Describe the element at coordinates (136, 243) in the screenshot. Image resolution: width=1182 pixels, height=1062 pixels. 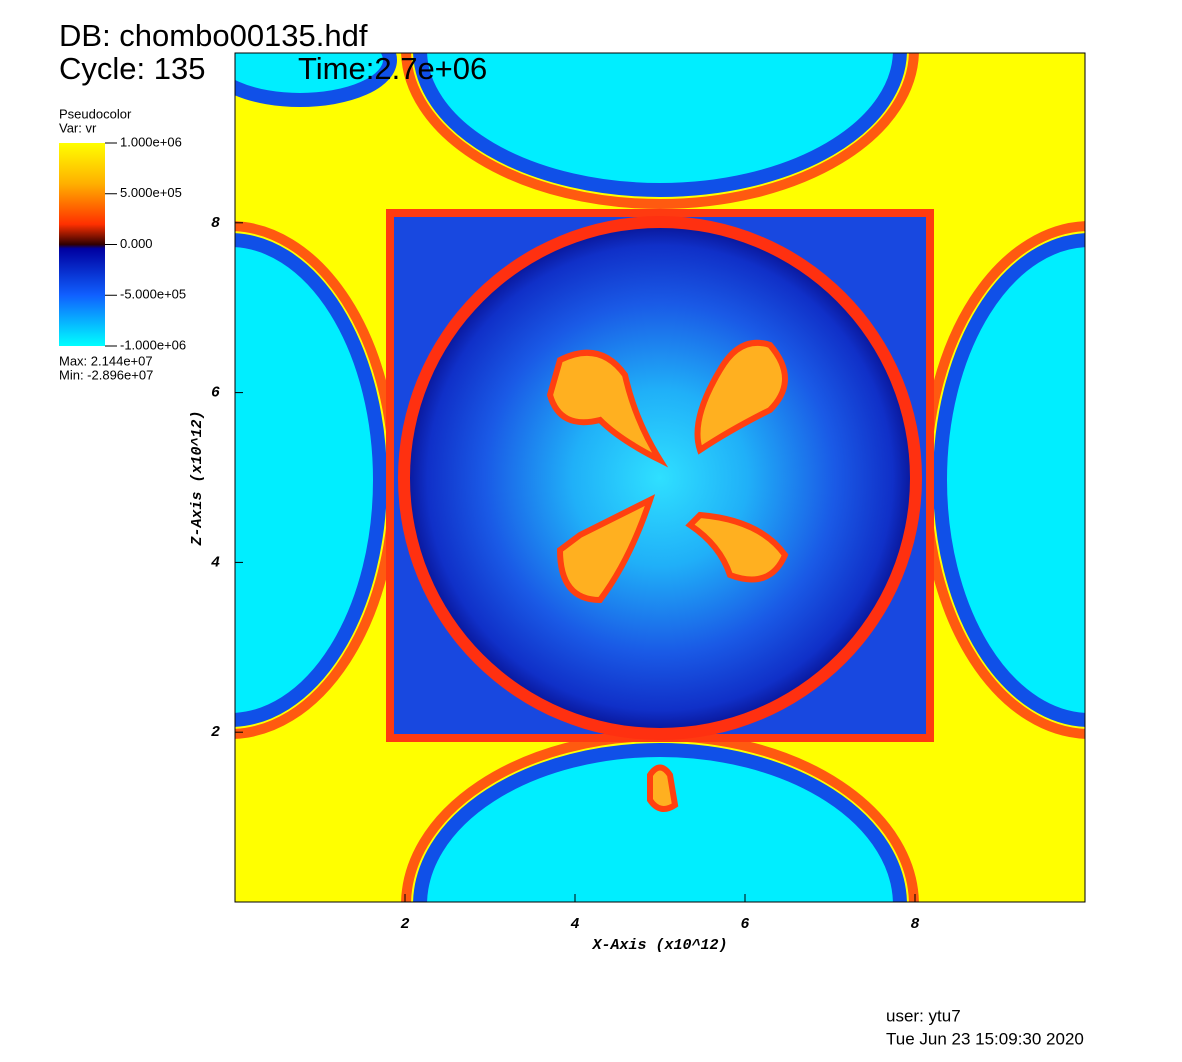
I see `colorbar-tick-label: 0.000` at that location.